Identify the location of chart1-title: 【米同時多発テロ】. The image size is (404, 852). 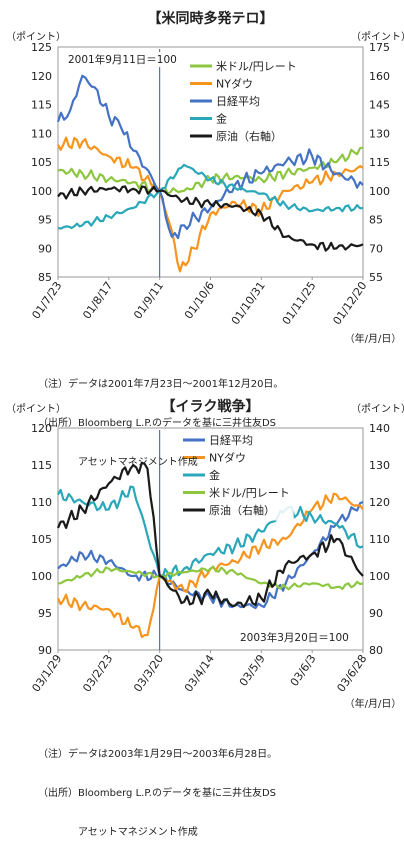
(211, 18).